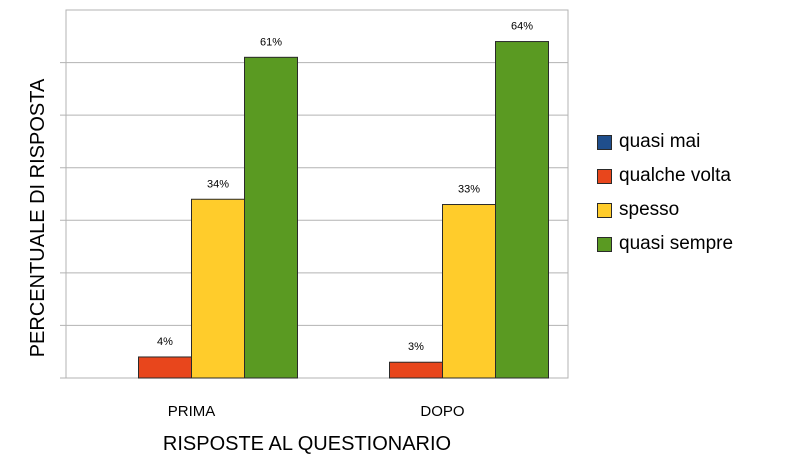  Describe the element at coordinates (660, 141) in the screenshot. I see `legend-label: quasi mai` at that location.